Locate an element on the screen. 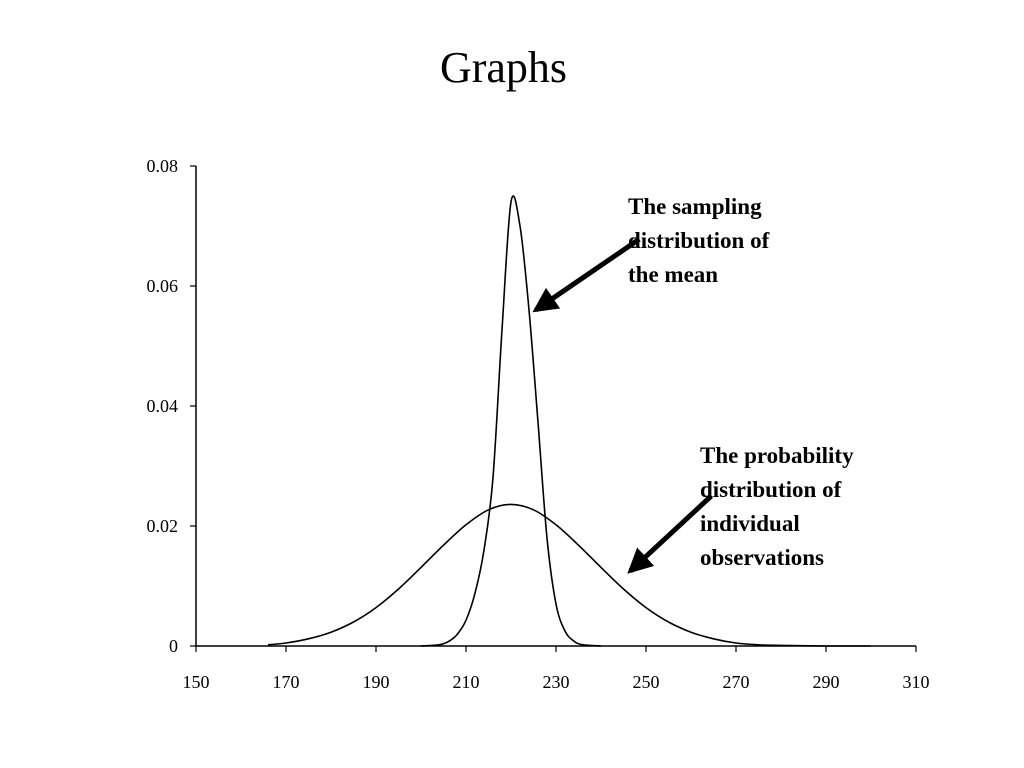 The image size is (1024, 768). annotation-line: The sampling is located at coordinates (695, 206).